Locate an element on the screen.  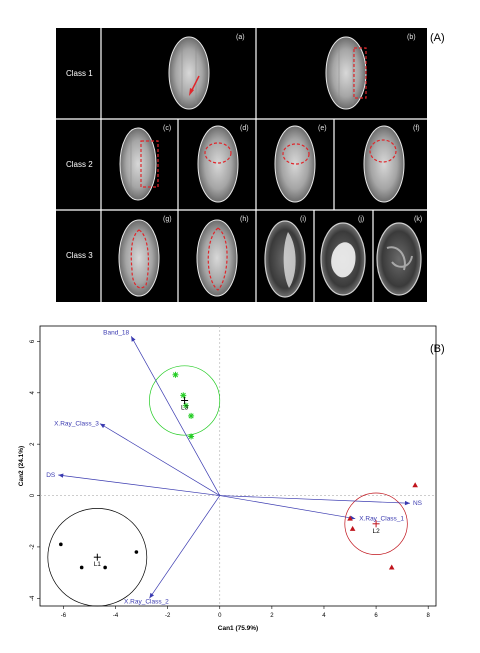
panel-label-a: (A) is located at coordinates (437, 38).